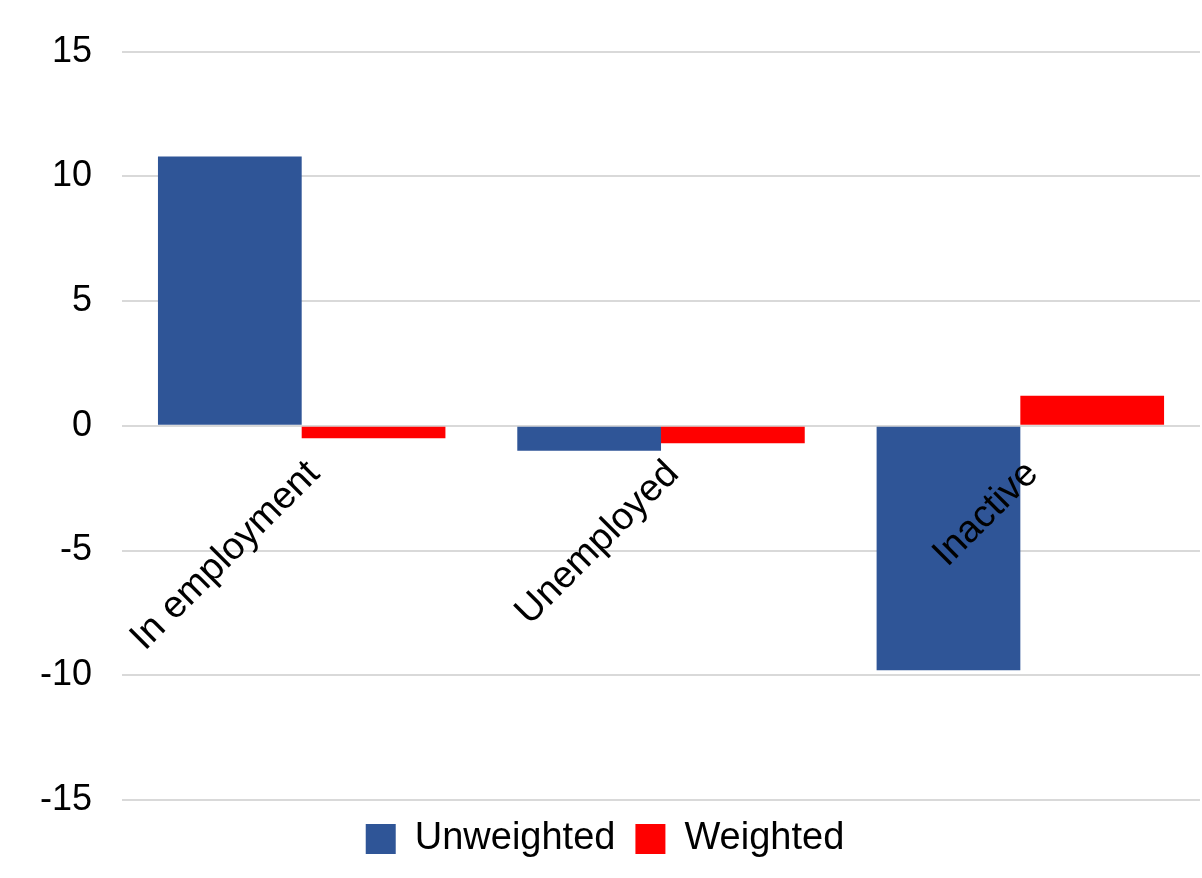 The width and height of the screenshot is (1202, 878). What do you see at coordinates (82, 298) in the screenshot?
I see `y-tick-label: 5` at bounding box center [82, 298].